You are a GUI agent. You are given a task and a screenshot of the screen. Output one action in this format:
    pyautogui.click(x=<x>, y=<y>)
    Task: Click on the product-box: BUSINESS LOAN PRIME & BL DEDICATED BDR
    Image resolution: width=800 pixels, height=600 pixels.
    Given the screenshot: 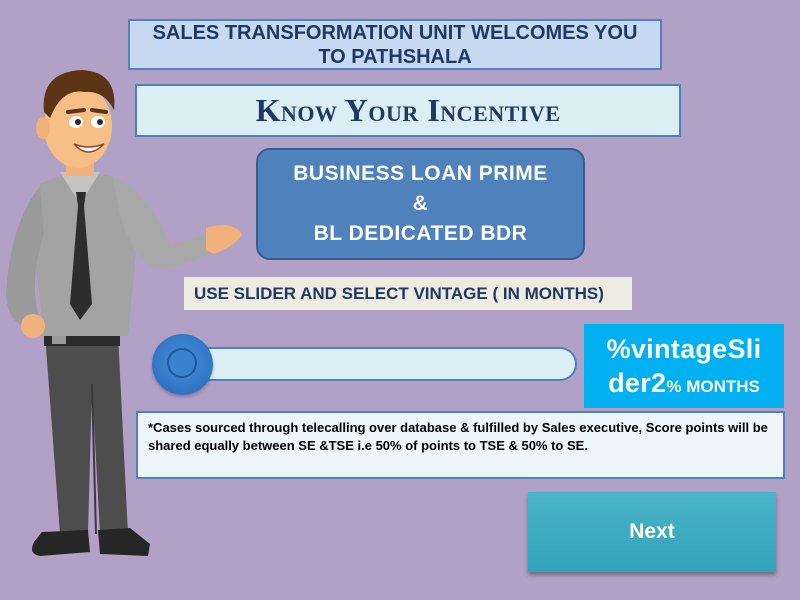 What is the action you would take?
    pyautogui.click(x=420, y=204)
    